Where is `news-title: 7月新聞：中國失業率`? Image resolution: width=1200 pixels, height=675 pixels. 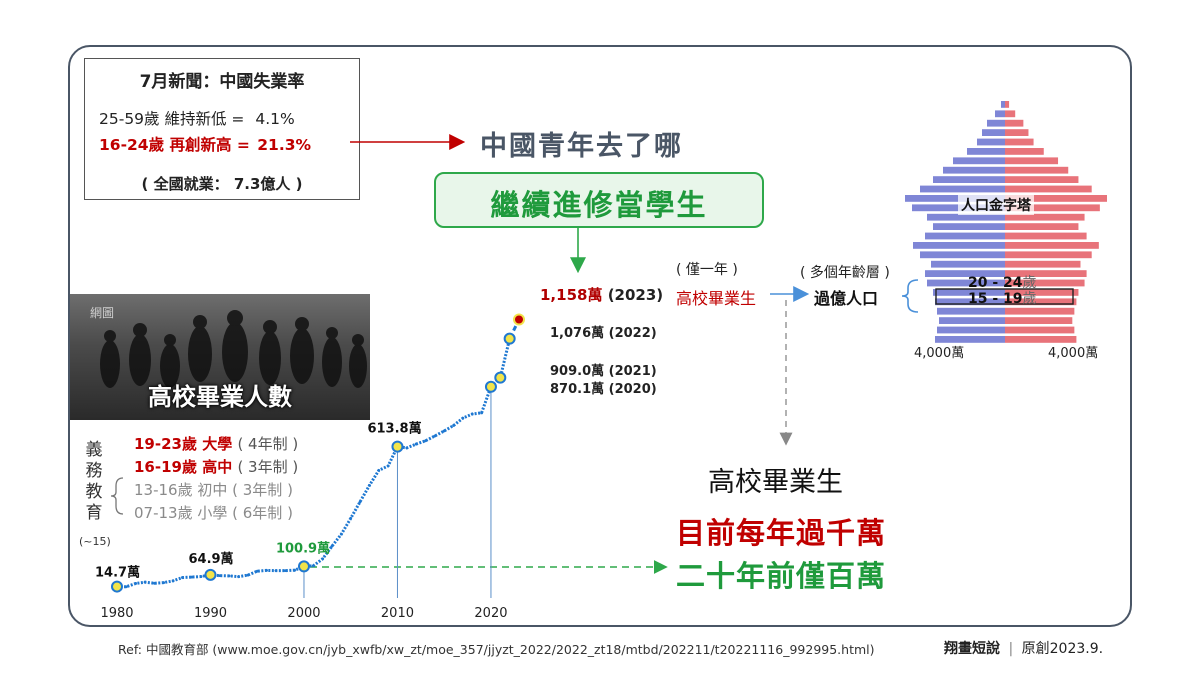 news-title: 7月新聞：中國失業率 is located at coordinates (222, 82).